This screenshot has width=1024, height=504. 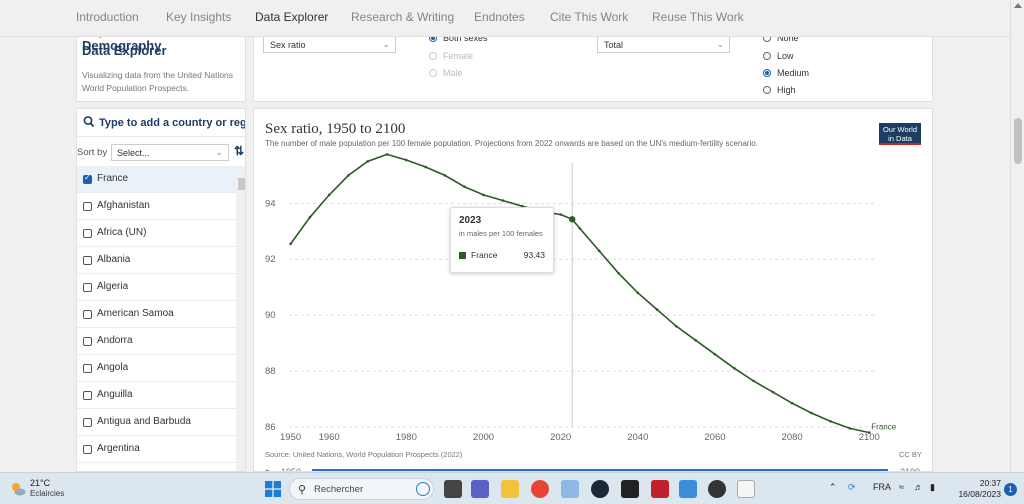 What do you see at coordinates (361, 489) in the screenshot?
I see `taskbar-search: ⚲ Rechercher` at bounding box center [361, 489].